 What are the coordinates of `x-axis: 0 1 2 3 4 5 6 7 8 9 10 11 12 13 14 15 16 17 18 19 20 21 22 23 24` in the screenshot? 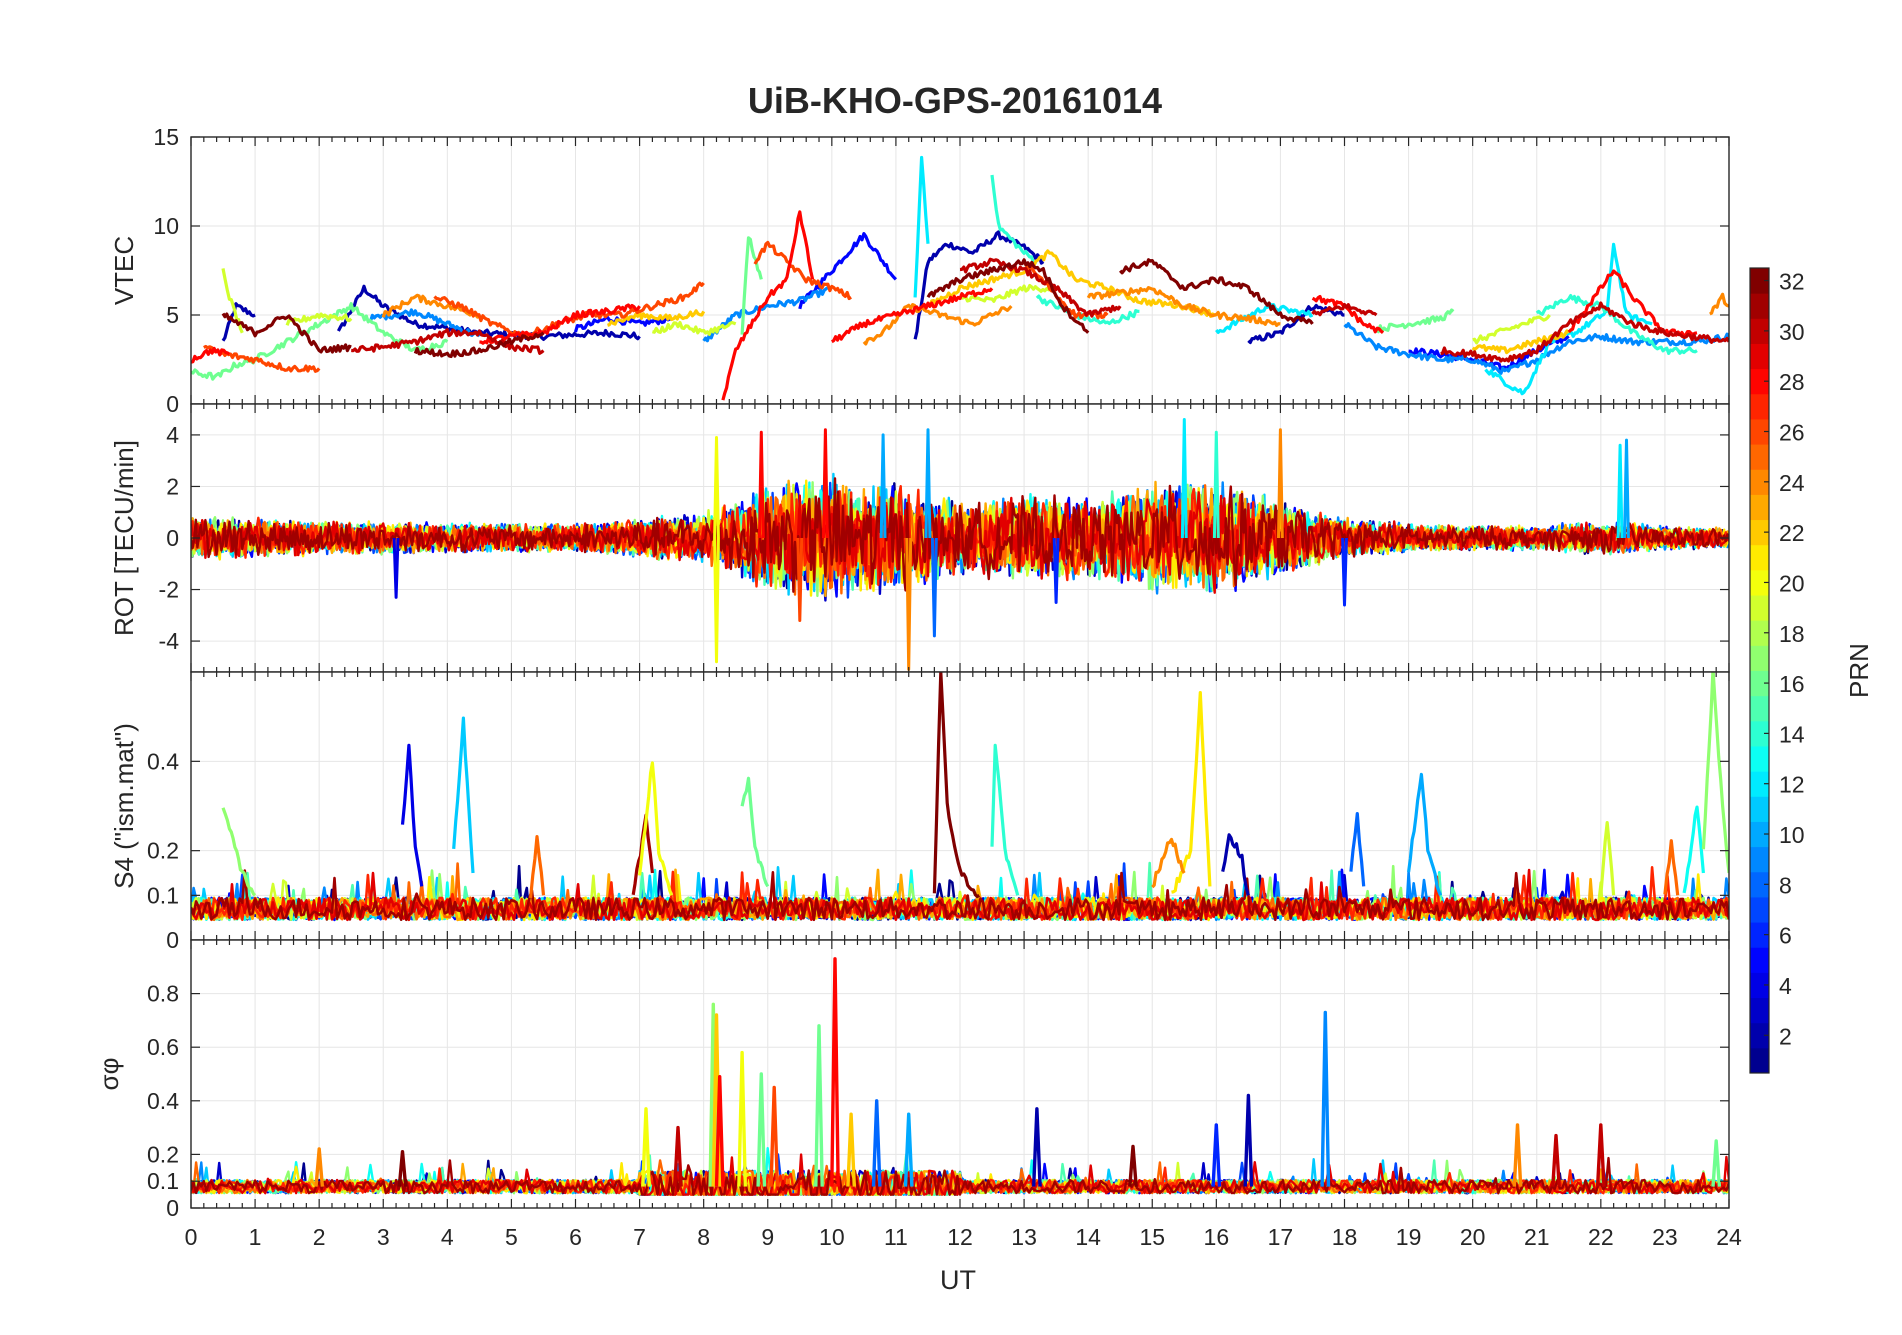 It's located at (963, 1237).